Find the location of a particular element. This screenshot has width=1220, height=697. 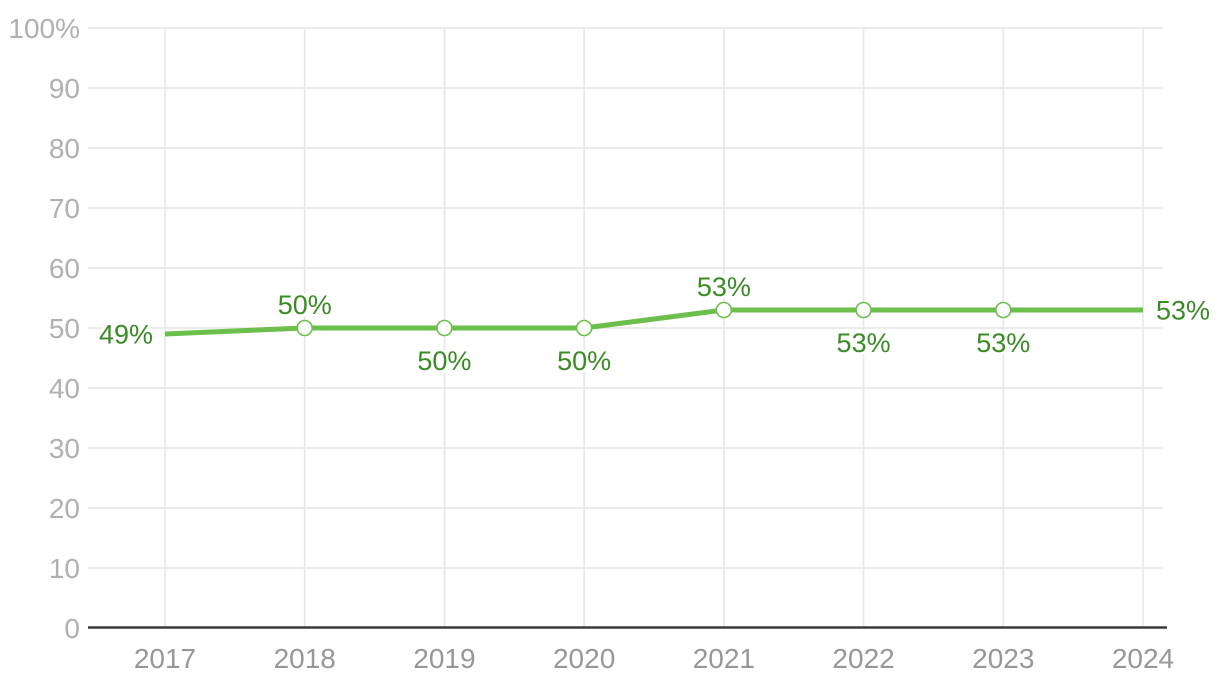

y-tick-label: 100% is located at coordinates (44, 28).